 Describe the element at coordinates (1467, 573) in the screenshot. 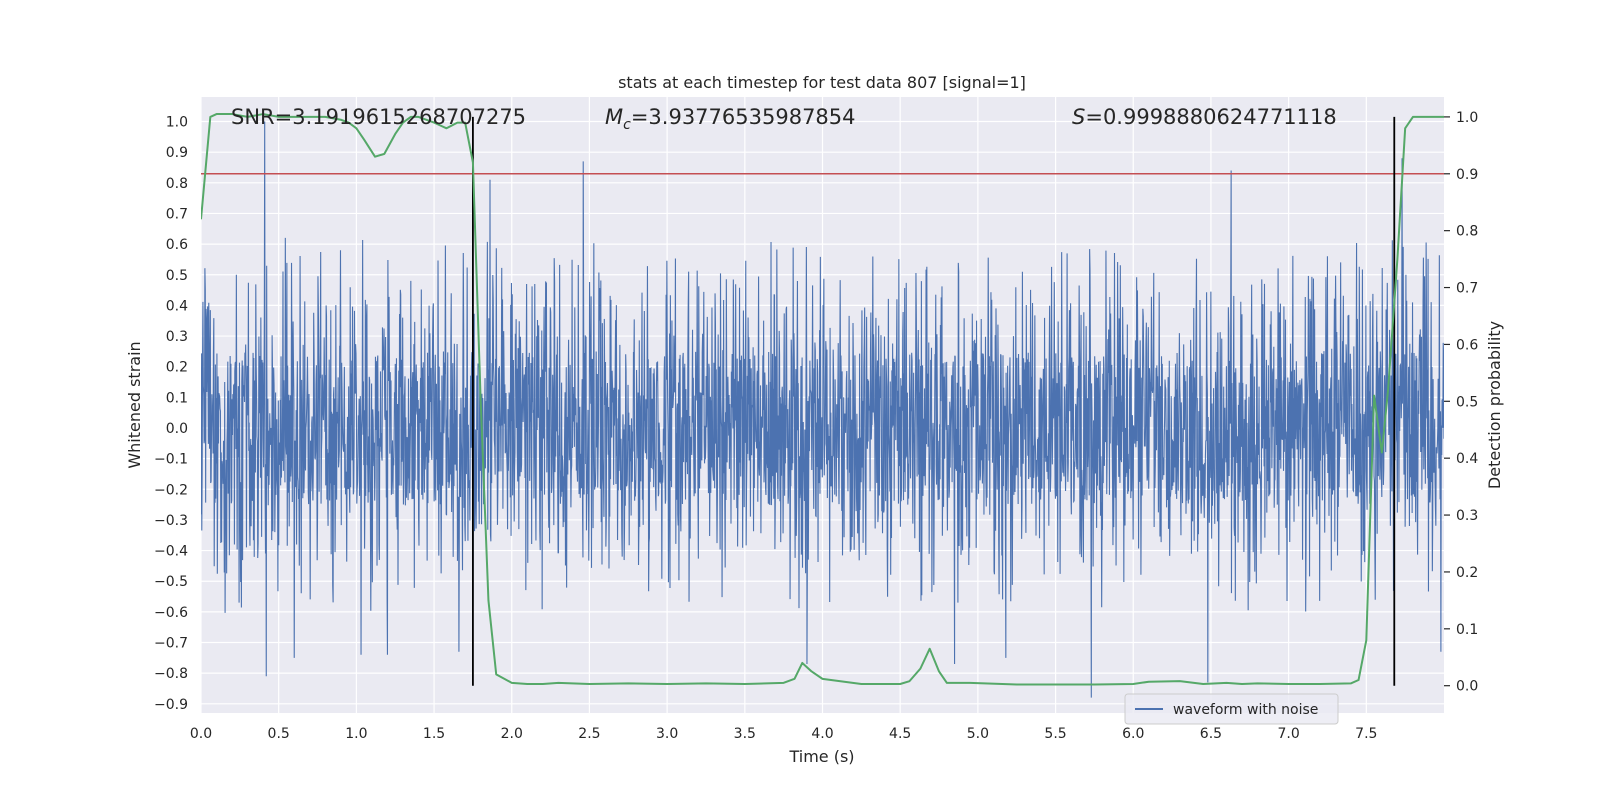

I see `y2-tick-label-2: 0.2` at that location.